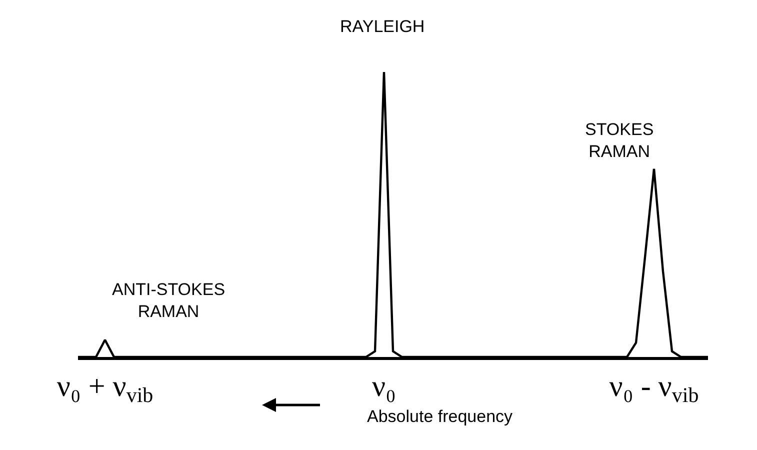 This screenshot has width=757, height=450. Describe the element at coordinates (619, 141) in the screenshot. I see `annotation: STOKES RAMAN` at that location.